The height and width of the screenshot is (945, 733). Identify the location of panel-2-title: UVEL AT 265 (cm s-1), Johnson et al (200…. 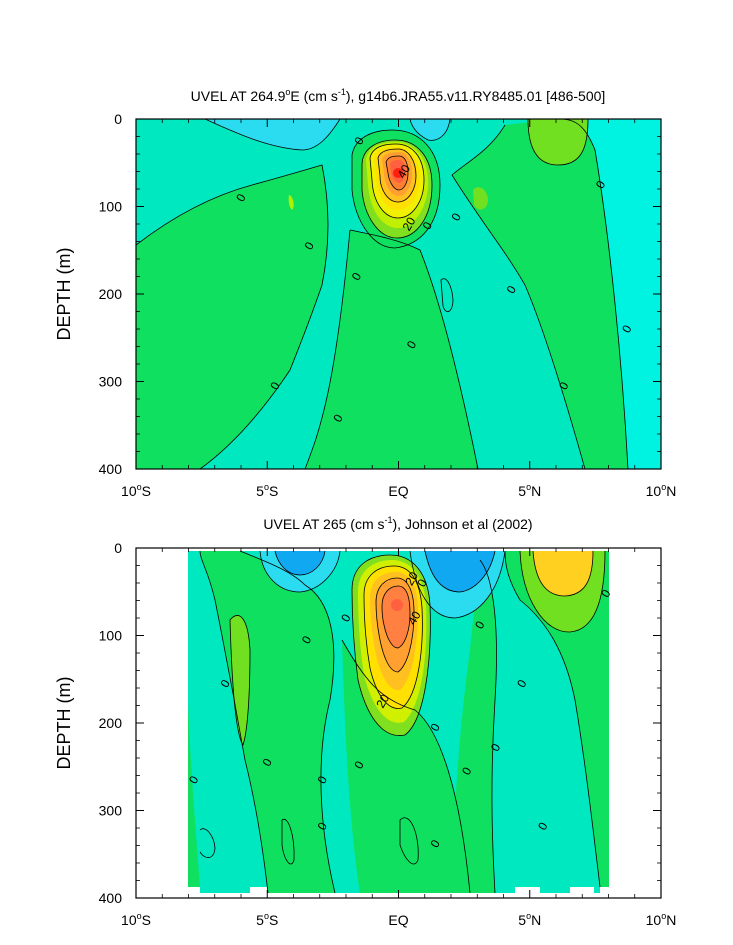
(397, 523).